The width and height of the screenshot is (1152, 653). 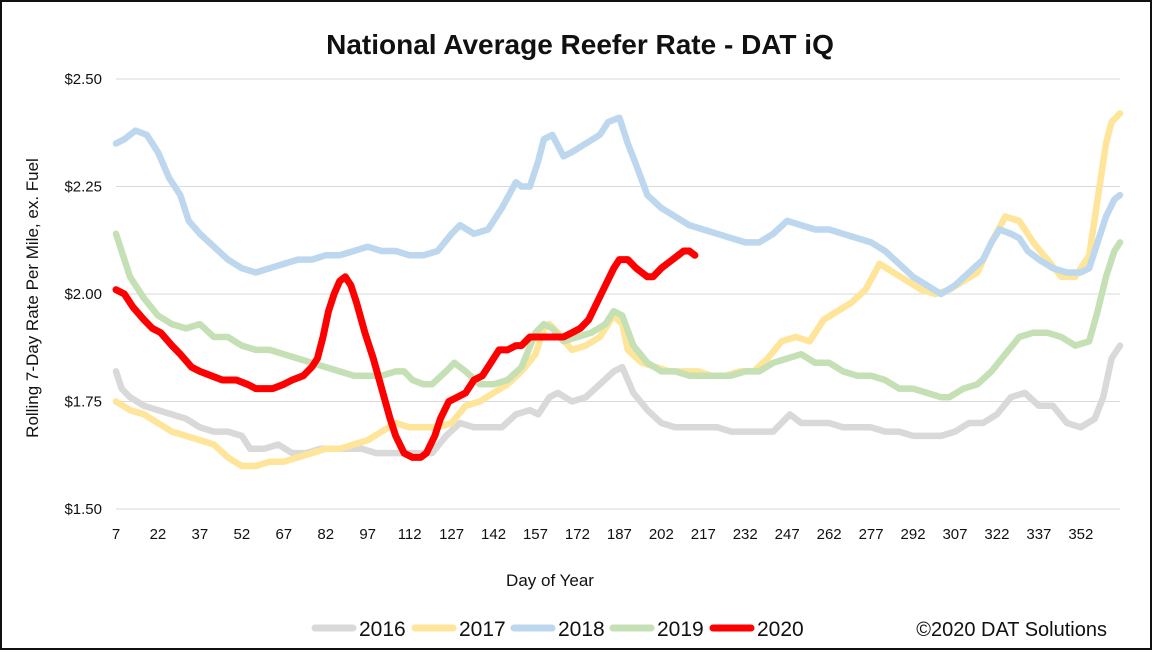 I want to click on y-axis-ticks: $1.50 $1.75 $2.00 $2.25 $2.50, so click(x=83, y=294).